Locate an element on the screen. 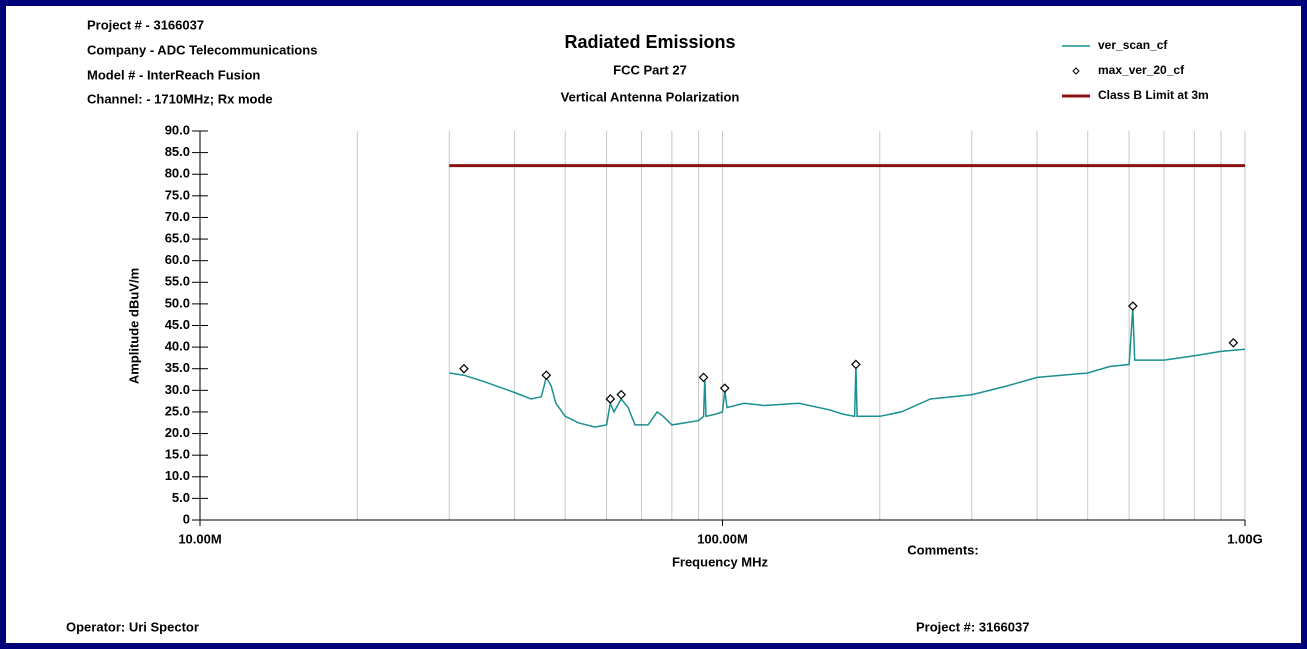  y-tick-label: 20.0 is located at coordinates (177, 432).